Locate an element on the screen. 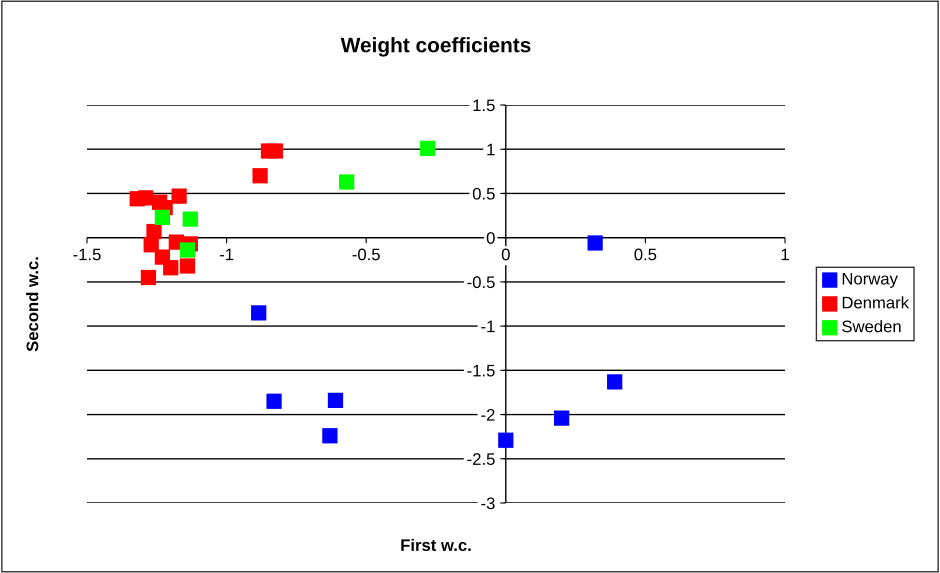 The height and width of the screenshot is (573, 940). y-tick-label: 0 is located at coordinates (490, 238).